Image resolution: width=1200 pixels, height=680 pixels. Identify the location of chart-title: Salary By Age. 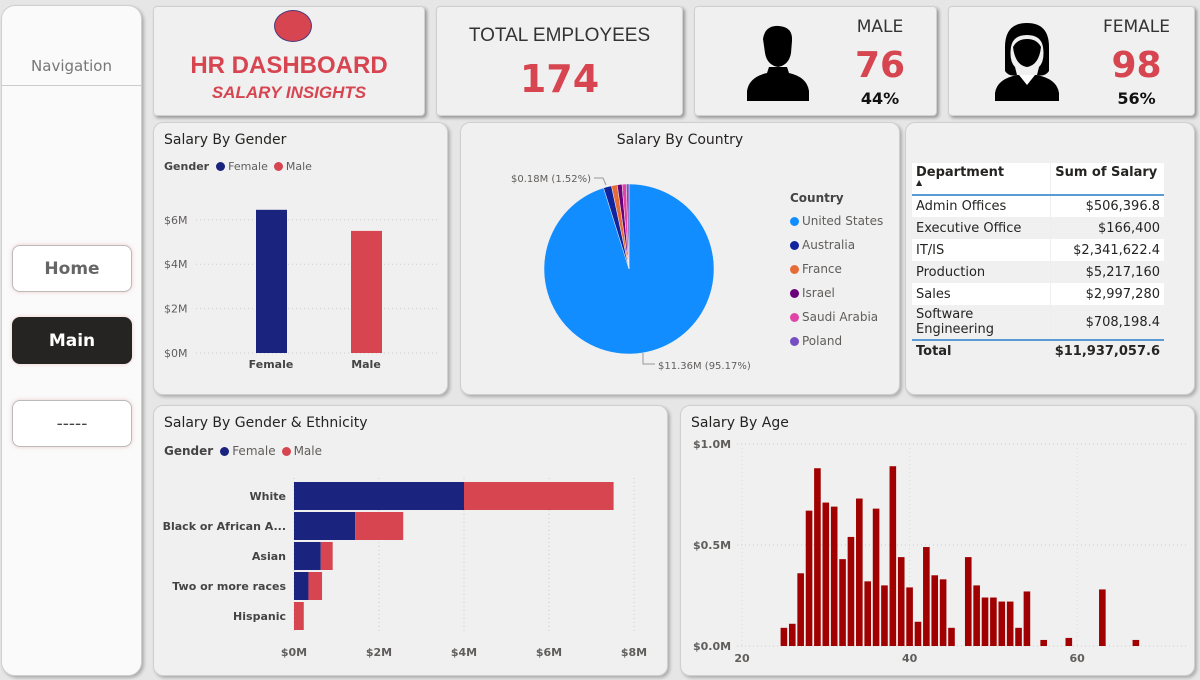
(740, 423).